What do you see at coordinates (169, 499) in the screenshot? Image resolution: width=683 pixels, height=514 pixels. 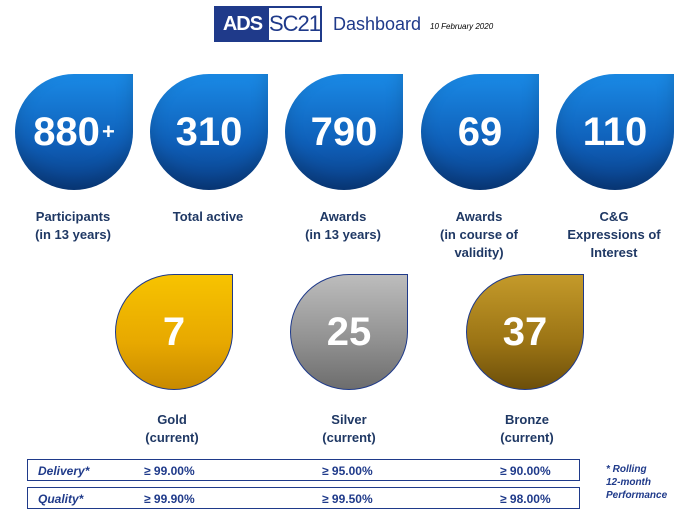 I see `quality-gold-threshold: ≥ 99.90%` at bounding box center [169, 499].